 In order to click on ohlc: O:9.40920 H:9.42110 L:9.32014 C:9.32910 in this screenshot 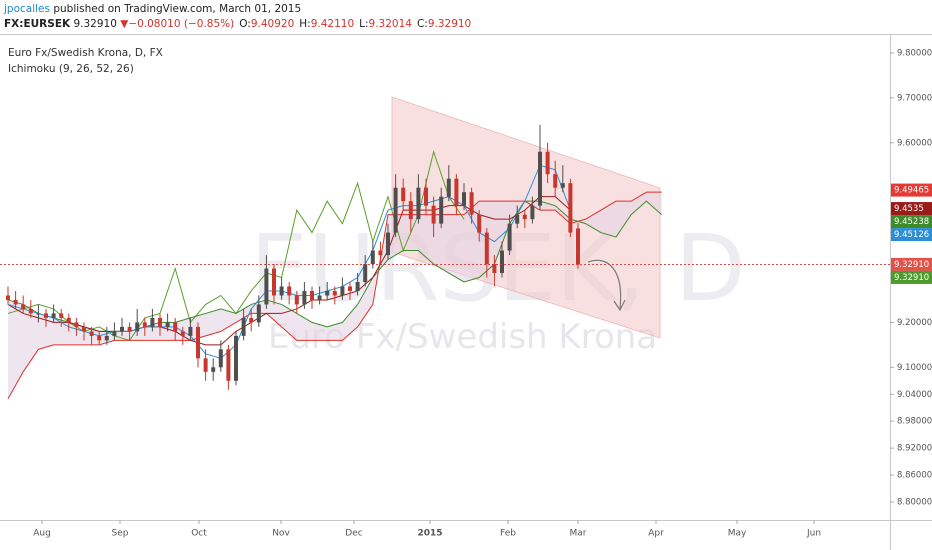, I will do `click(352, 24)`.